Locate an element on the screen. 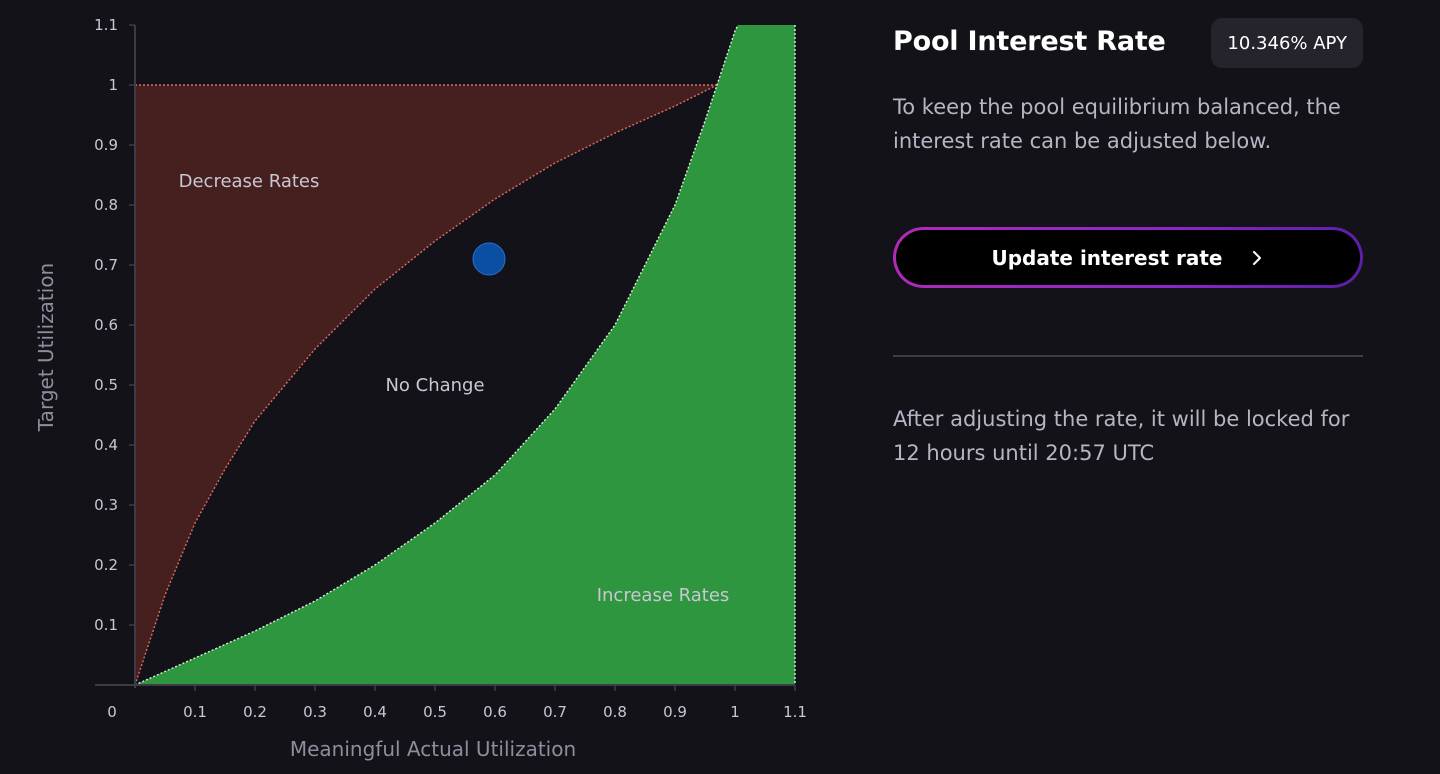  x-axis-title: Meaningful Actual Utilization is located at coordinates (433, 749).